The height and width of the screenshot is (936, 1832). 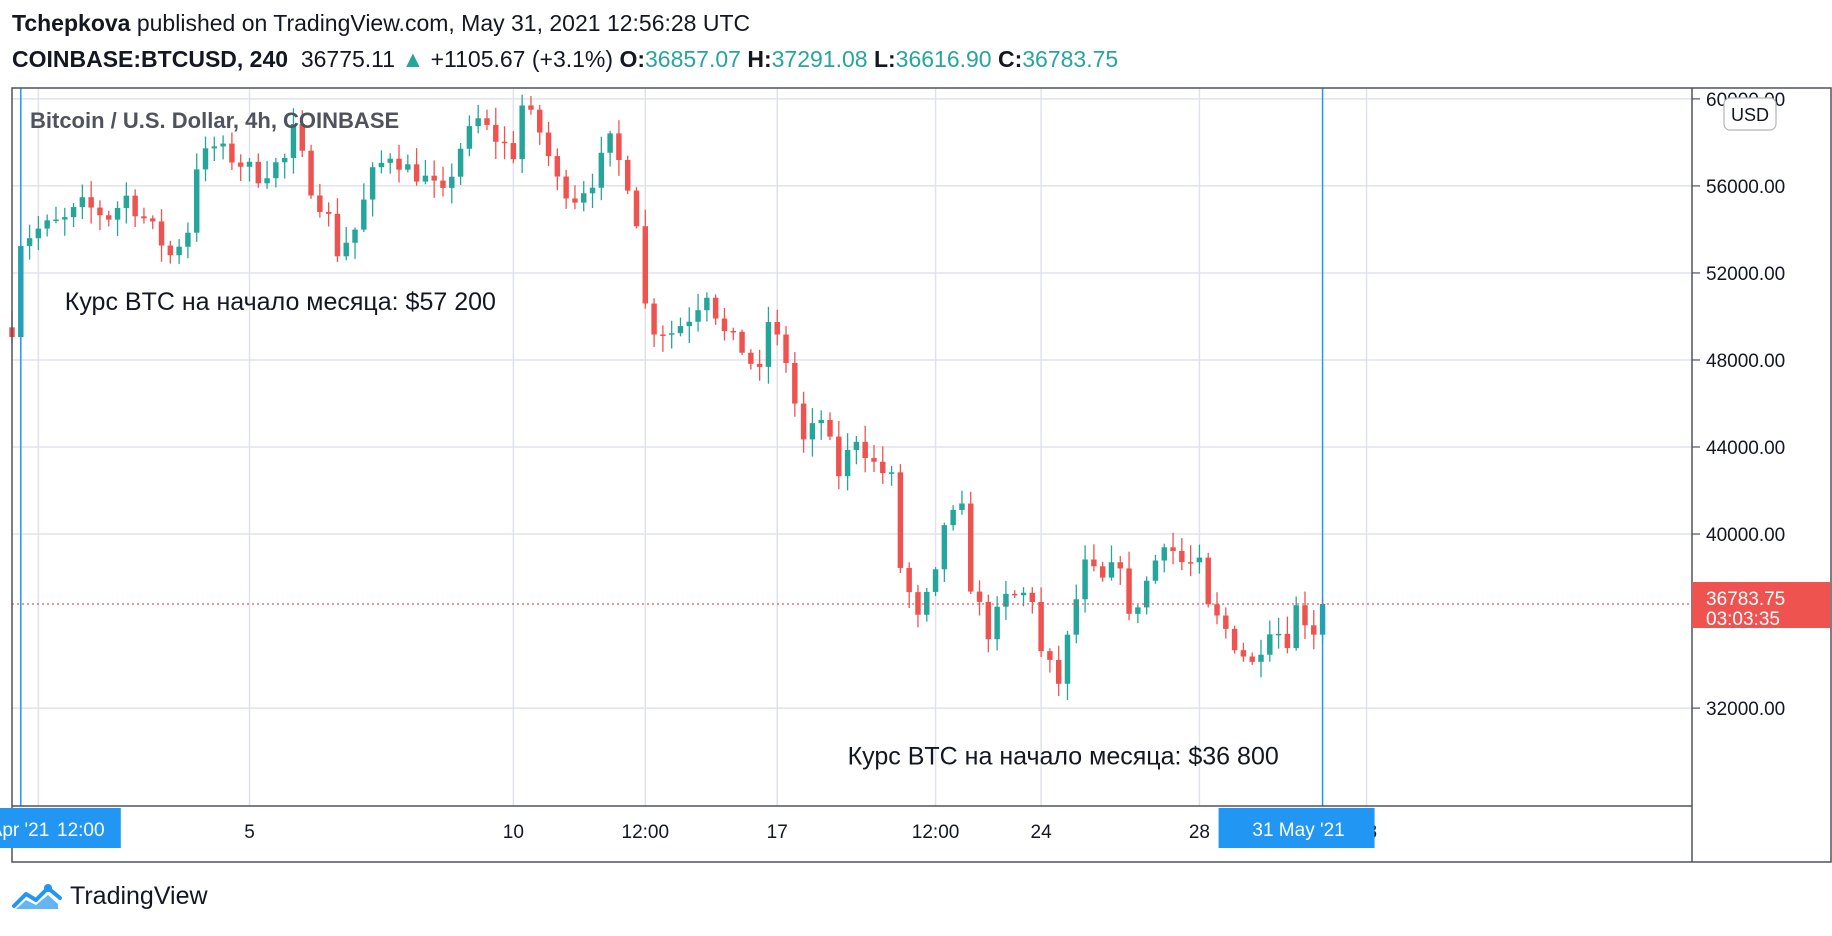 I want to click on date-marker-label: 31 May '21, so click(x=1296, y=828).